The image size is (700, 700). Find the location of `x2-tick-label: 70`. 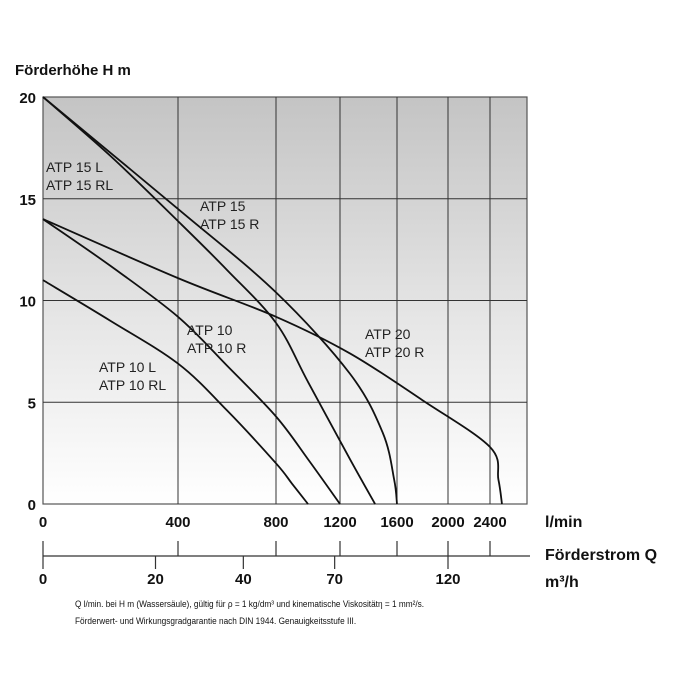

x2-tick-label: 70 is located at coordinates (334, 579).